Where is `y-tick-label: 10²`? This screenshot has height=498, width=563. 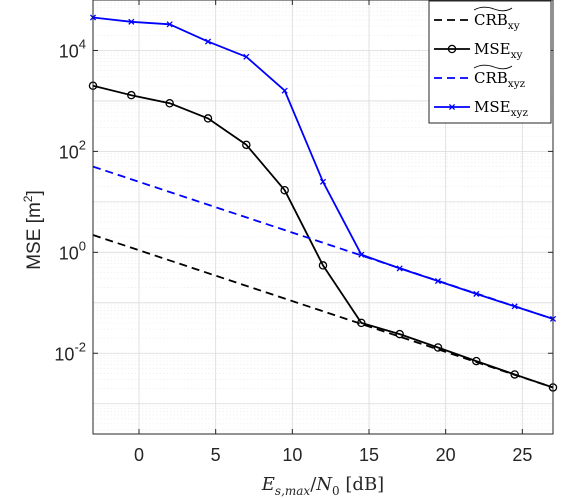
y-tick-label: 10² is located at coordinates (72, 149).